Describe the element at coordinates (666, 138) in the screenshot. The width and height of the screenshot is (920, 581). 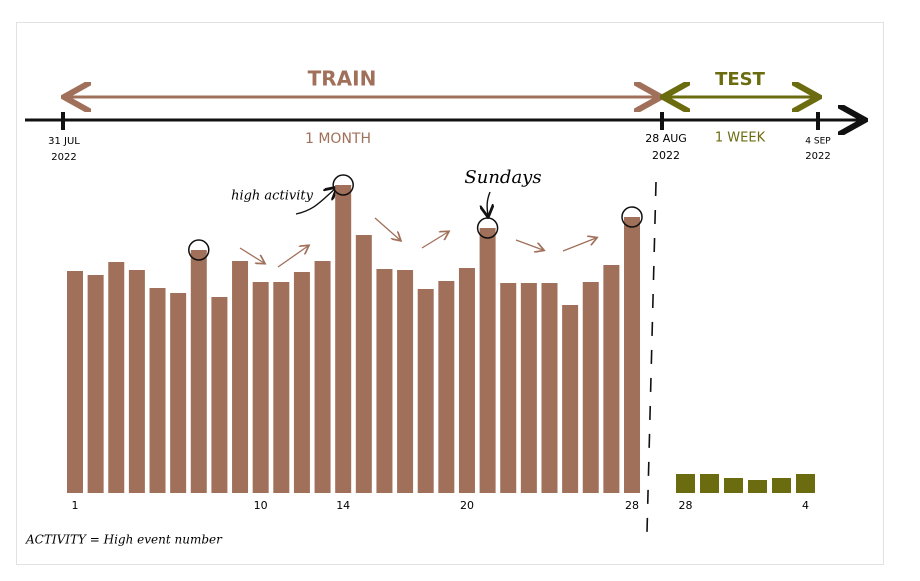
I see `date-day: 28 AUG` at that location.